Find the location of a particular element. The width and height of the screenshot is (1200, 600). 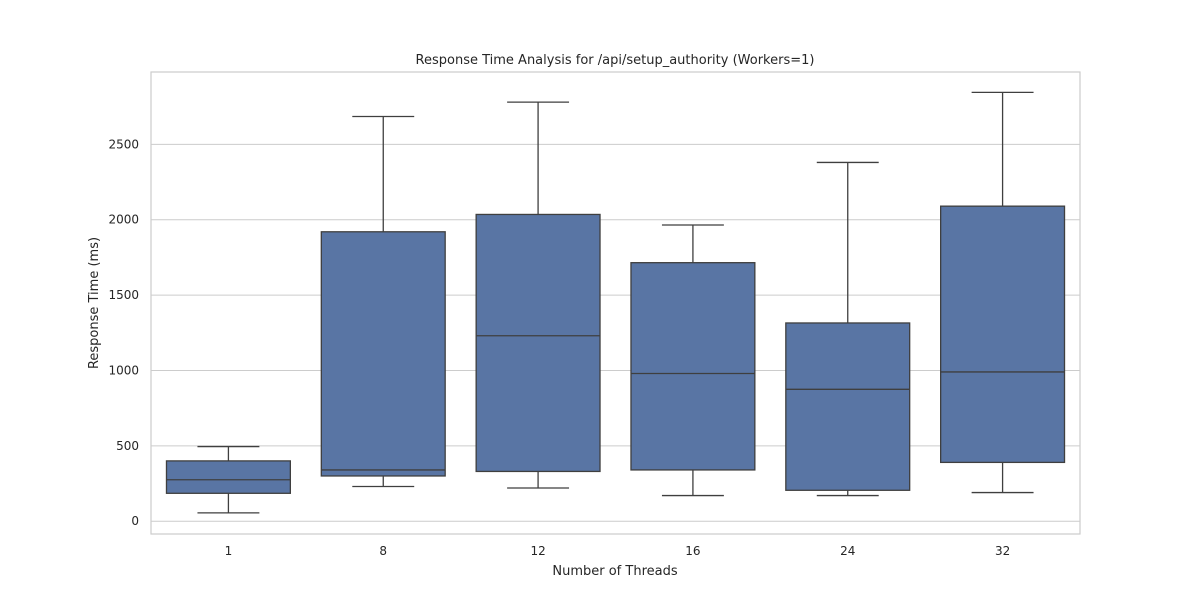

y-tick-labels: 0 500 1000 1500 2000 2500 is located at coordinates (123, 332).